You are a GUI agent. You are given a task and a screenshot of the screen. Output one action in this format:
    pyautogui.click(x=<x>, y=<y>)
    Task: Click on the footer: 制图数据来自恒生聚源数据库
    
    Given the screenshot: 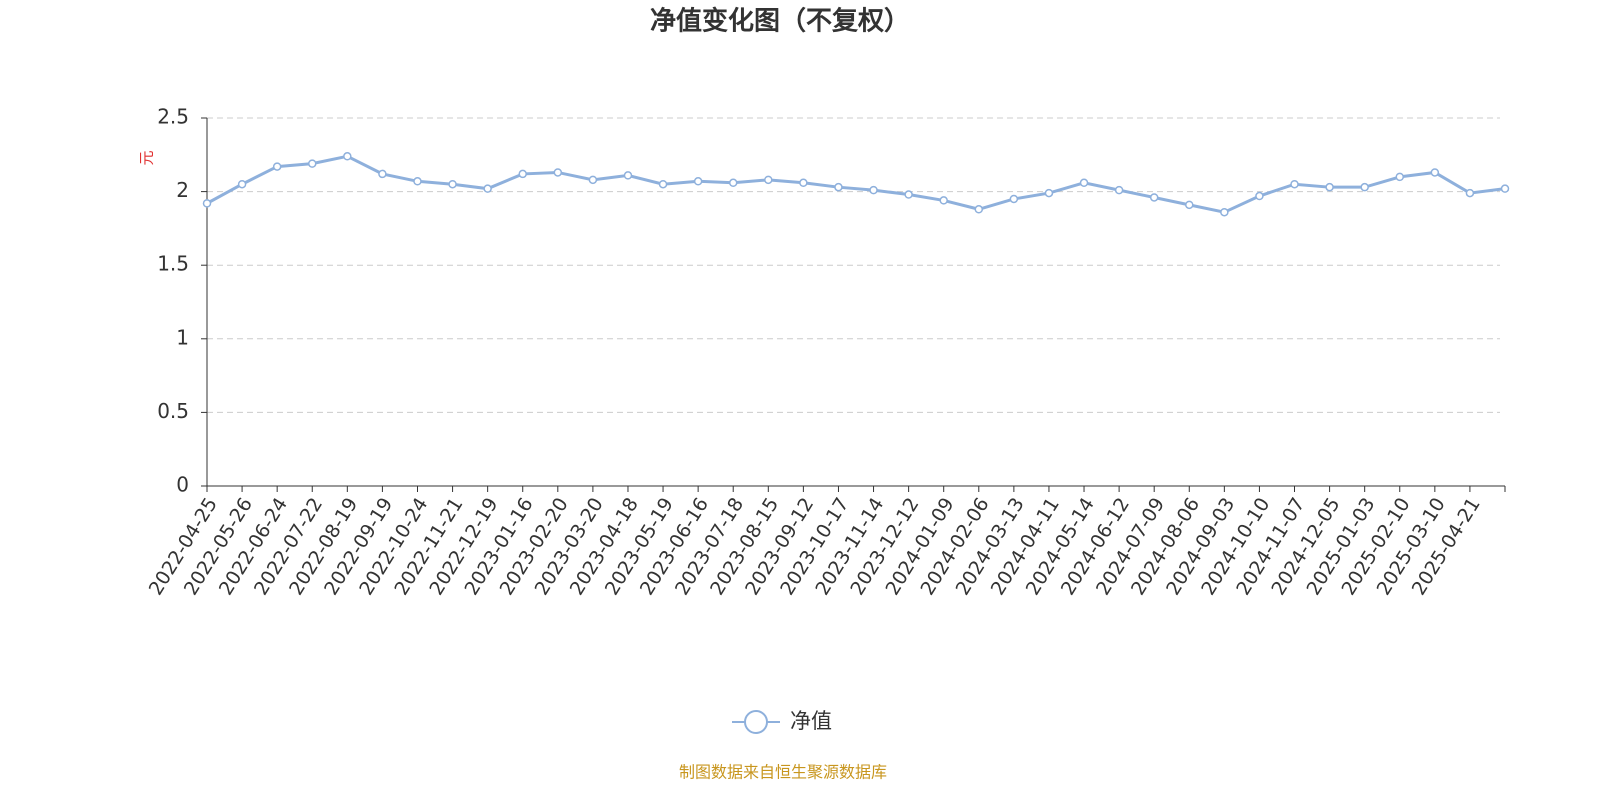 What is the action you would take?
    pyautogui.click(x=783, y=772)
    